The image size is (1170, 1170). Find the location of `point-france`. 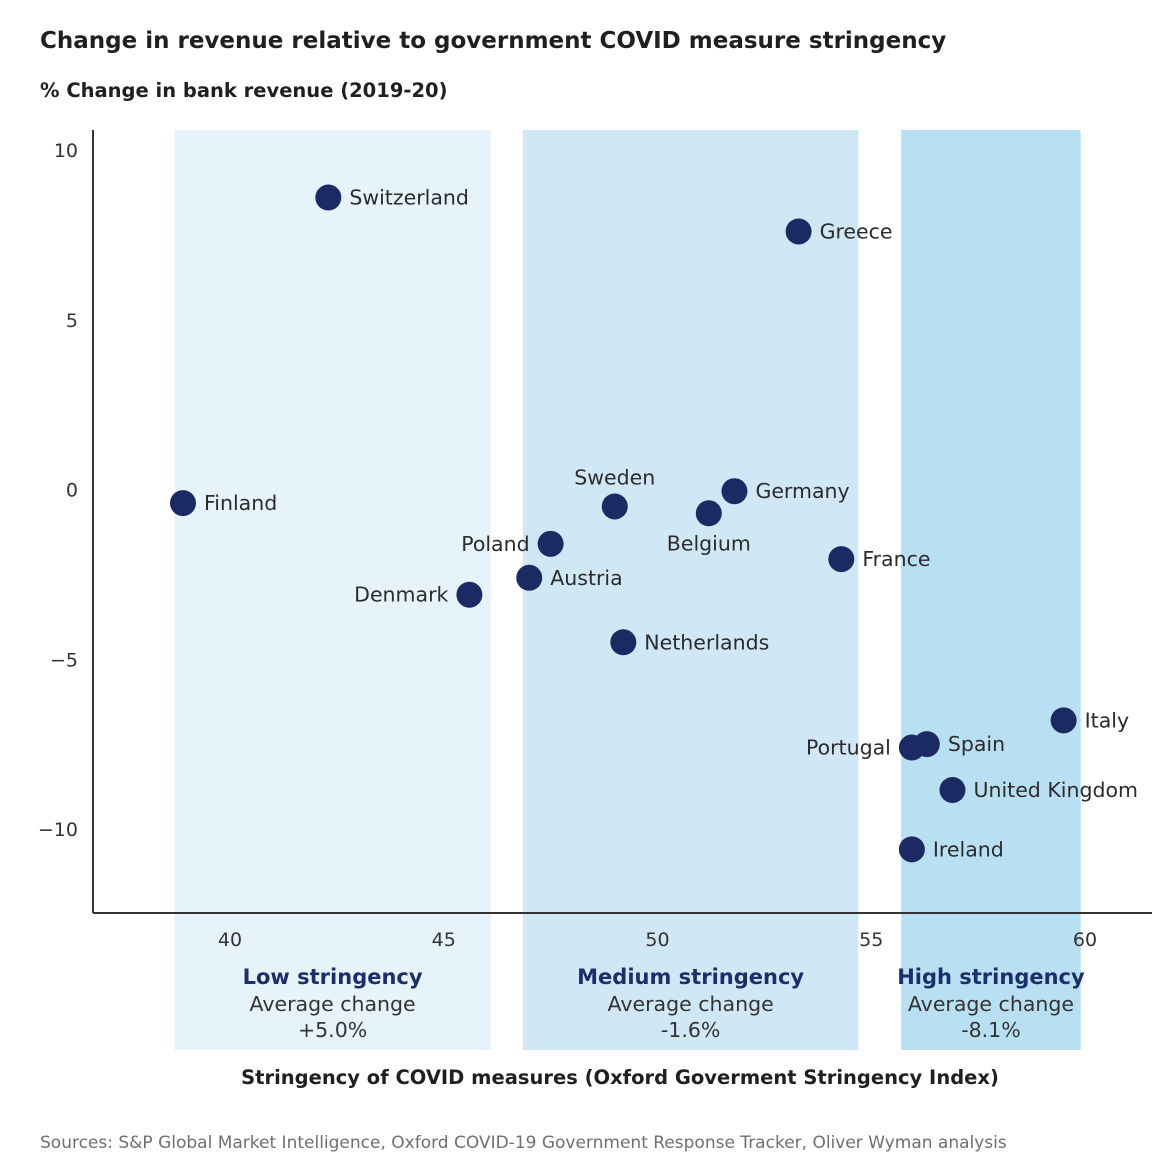

point-france is located at coordinates (841, 559).